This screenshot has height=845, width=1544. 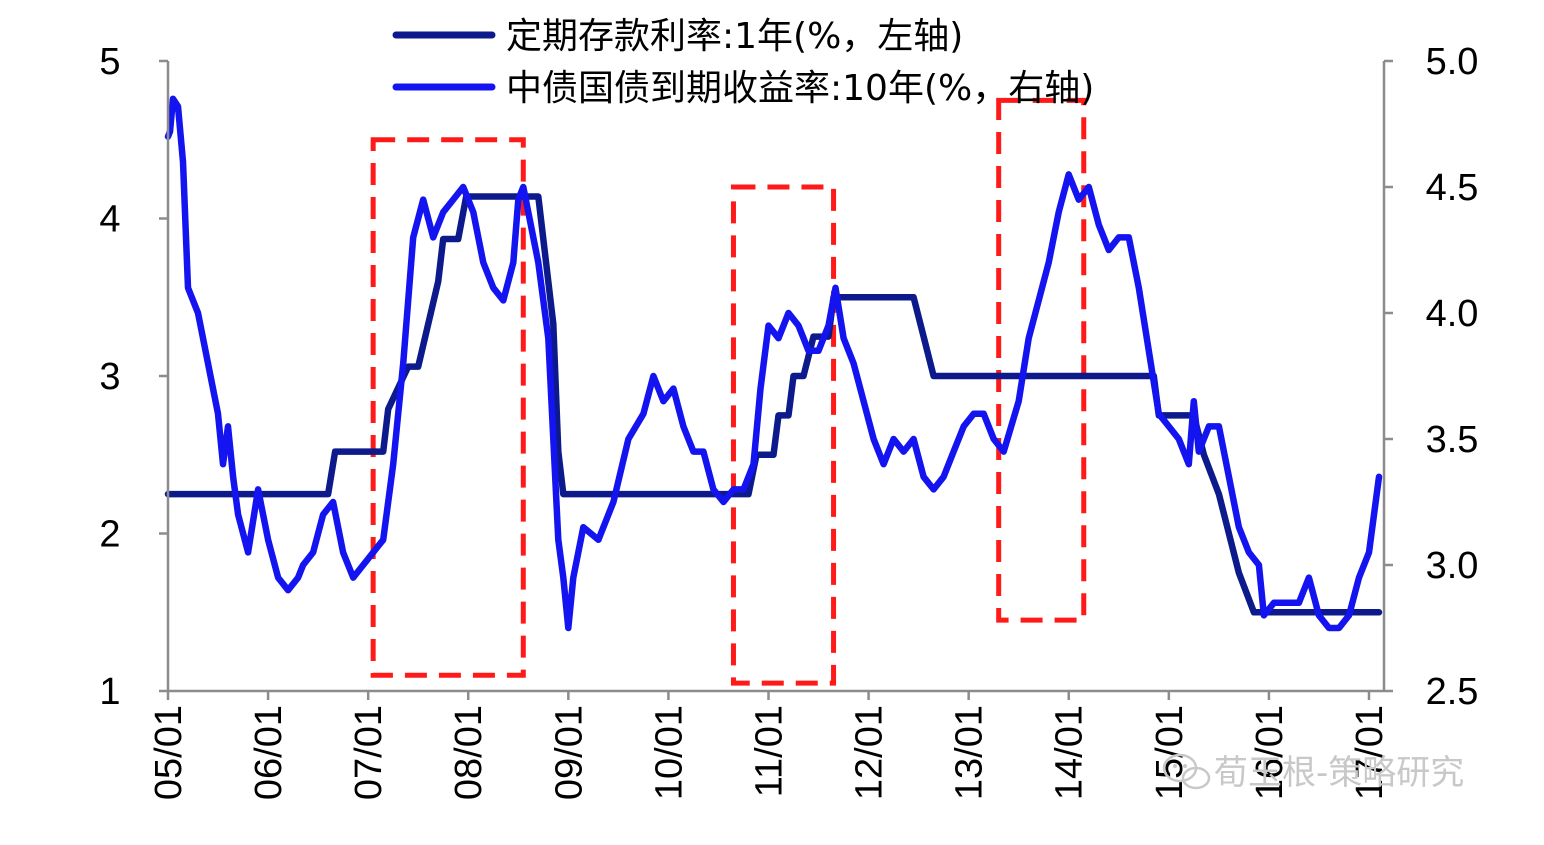 I want to click on wechat-icon, so click(x=1186, y=771).